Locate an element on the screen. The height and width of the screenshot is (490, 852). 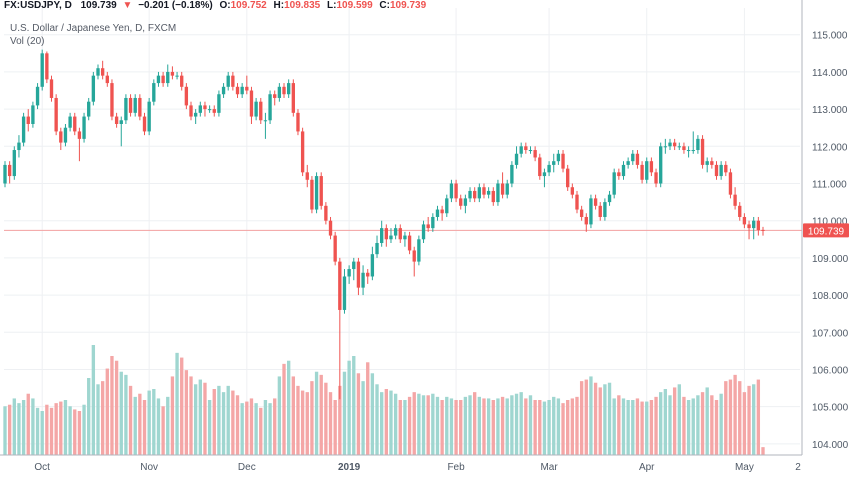
y-tick-label: 113.000 is located at coordinates (830, 110).